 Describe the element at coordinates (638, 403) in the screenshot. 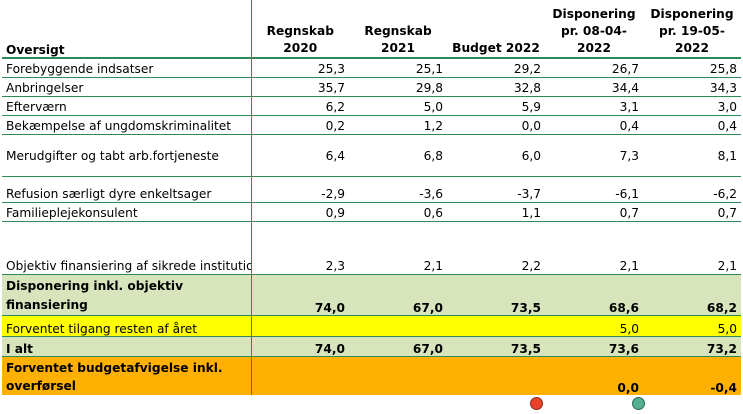

I see `status-green-dot-icon` at that location.